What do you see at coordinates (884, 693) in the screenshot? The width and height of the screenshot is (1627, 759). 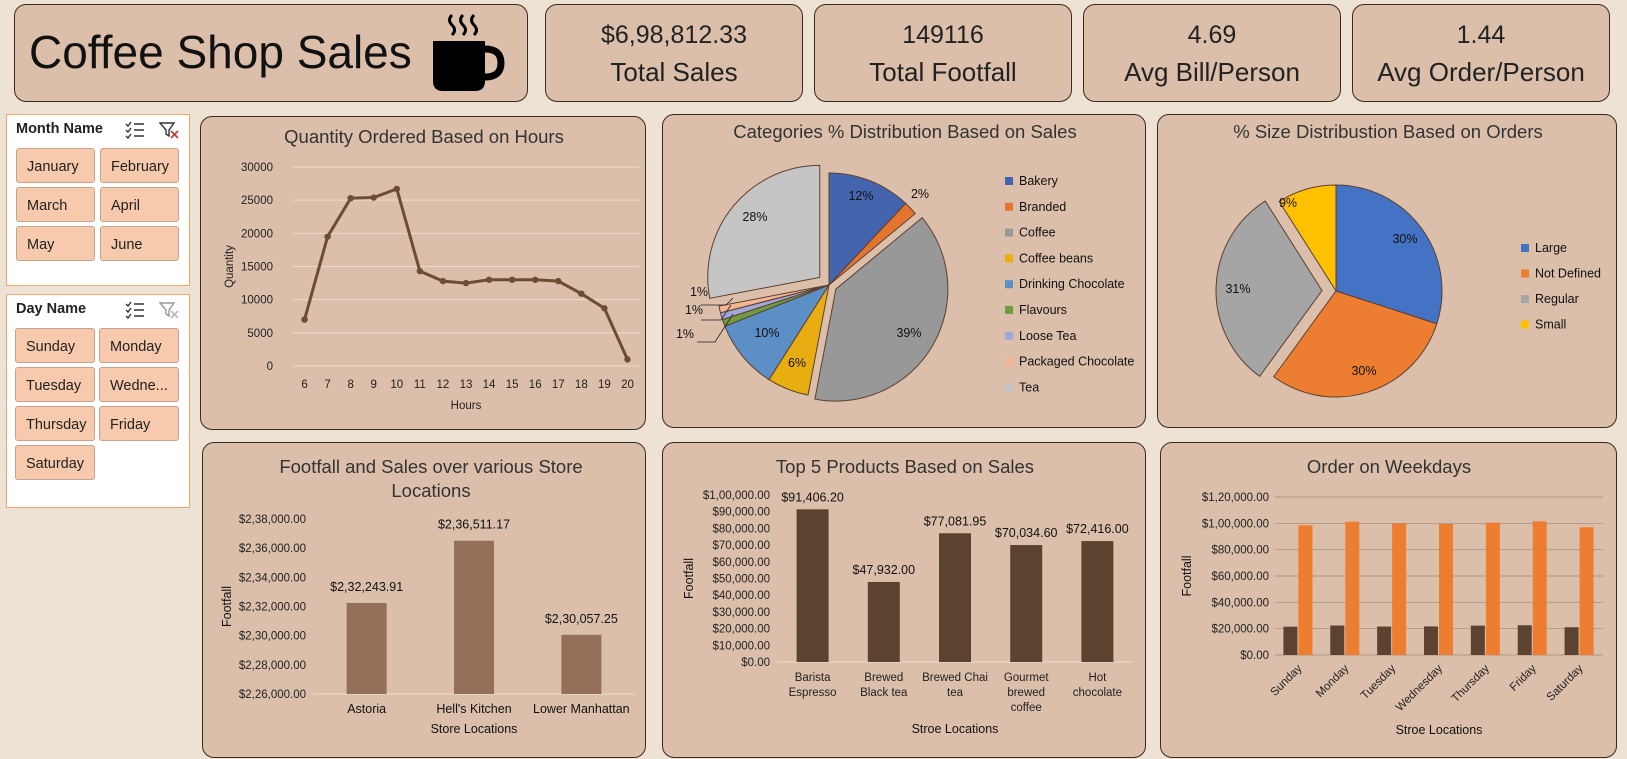 I see `x-tick-label: Black tea` at bounding box center [884, 693].